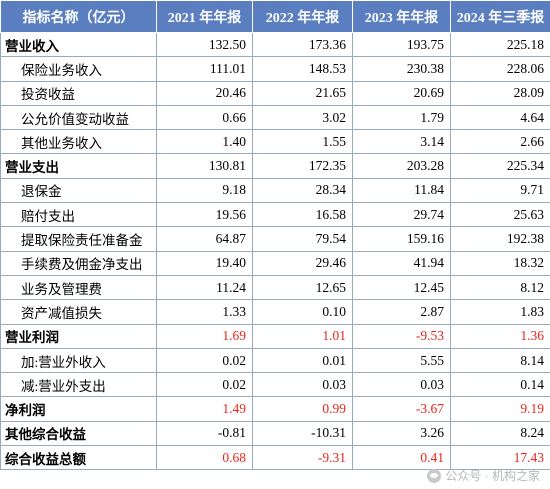 This screenshot has width=550, height=489. I want to click on value-2023: 5.55, so click(401, 360).